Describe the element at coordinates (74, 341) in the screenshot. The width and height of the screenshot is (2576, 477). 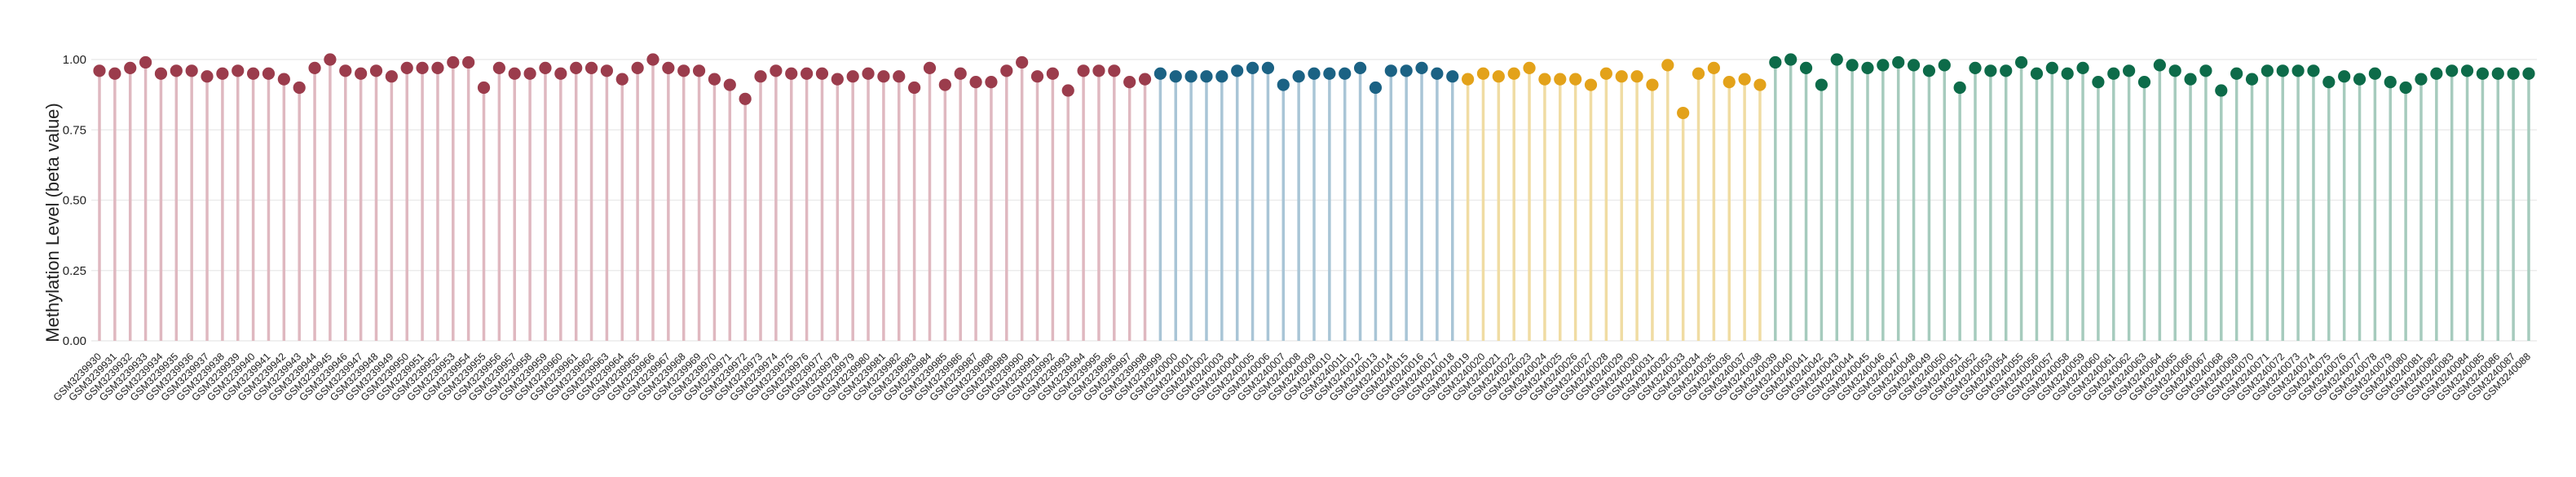
I see `y-tick-label: 0.00` at that location.